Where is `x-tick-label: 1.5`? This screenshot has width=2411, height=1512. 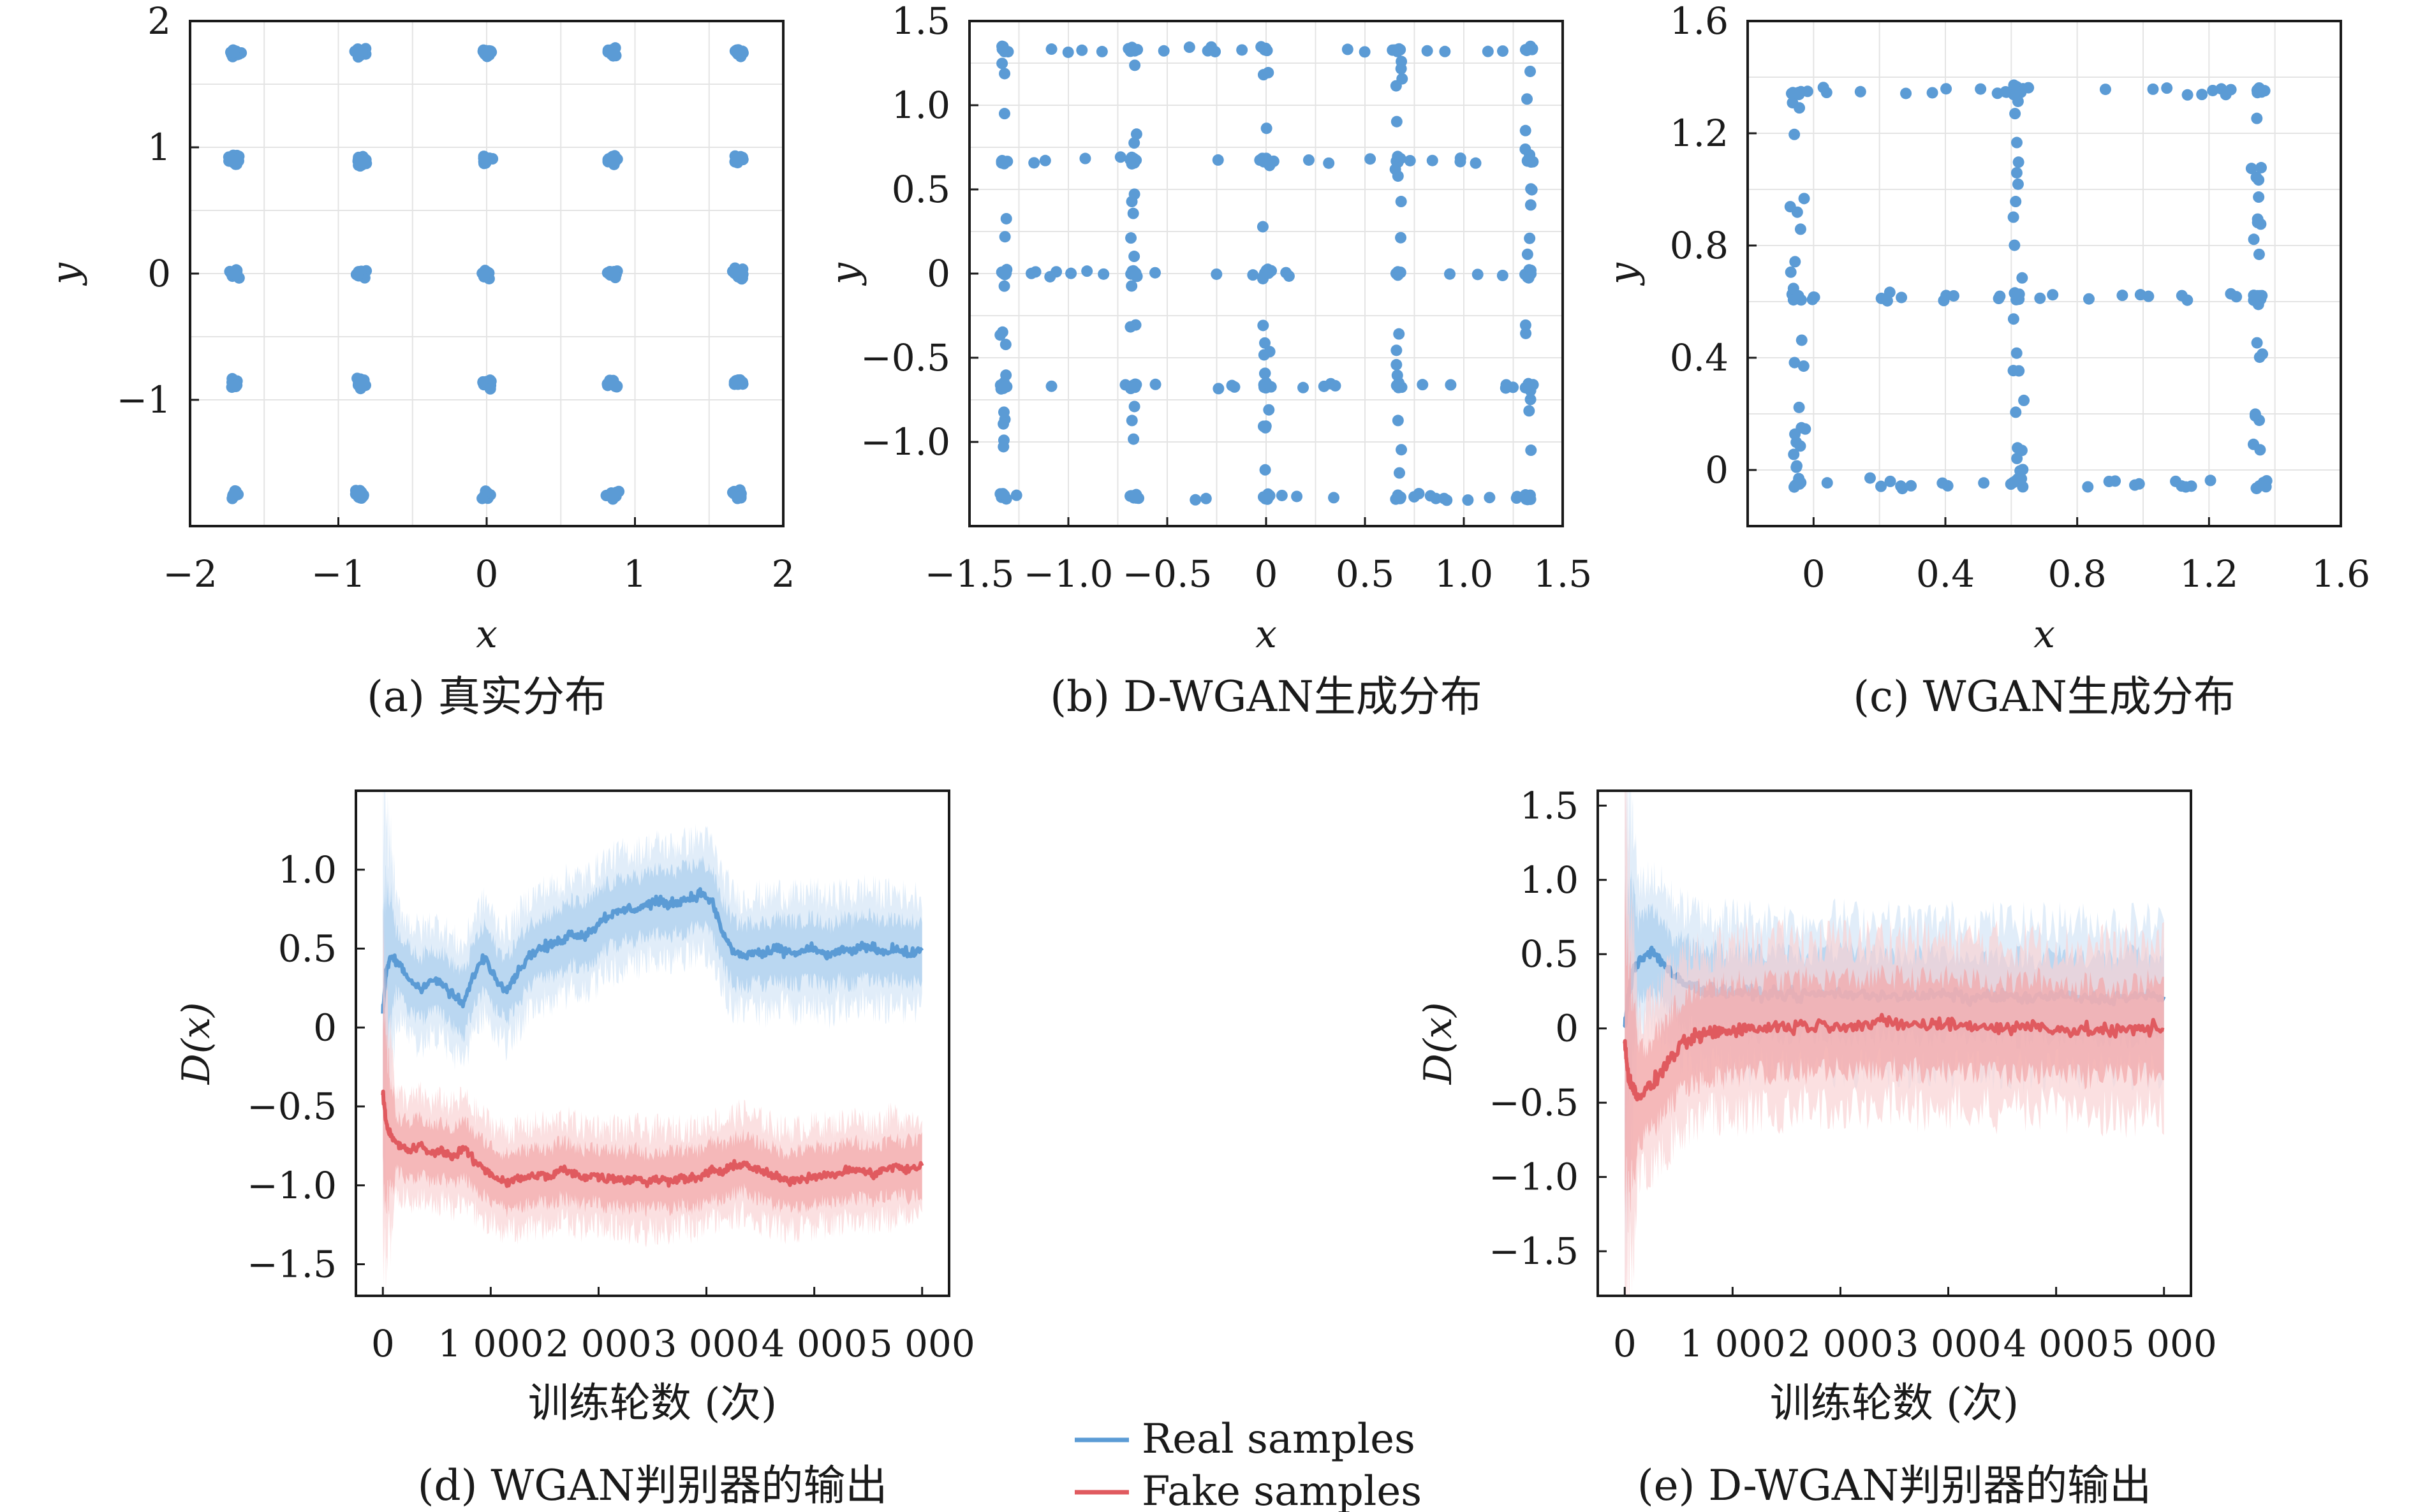
x-tick-label: 1.5 is located at coordinates (1563, 574).